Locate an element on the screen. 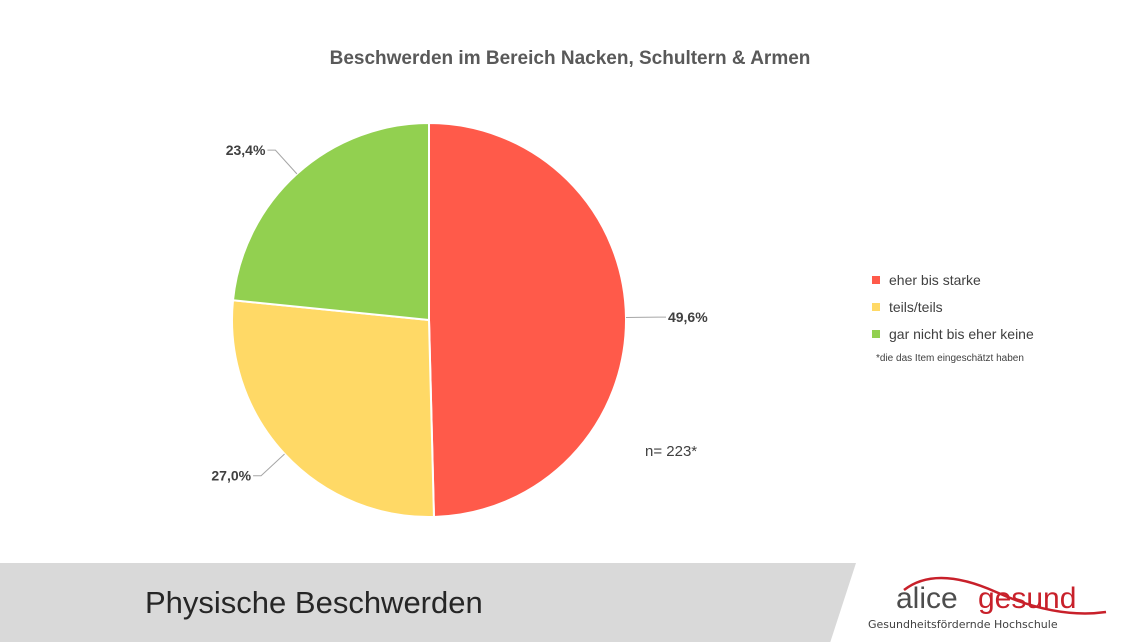  logo-word-gesund: gesund is located at coordinates (1027, 598).